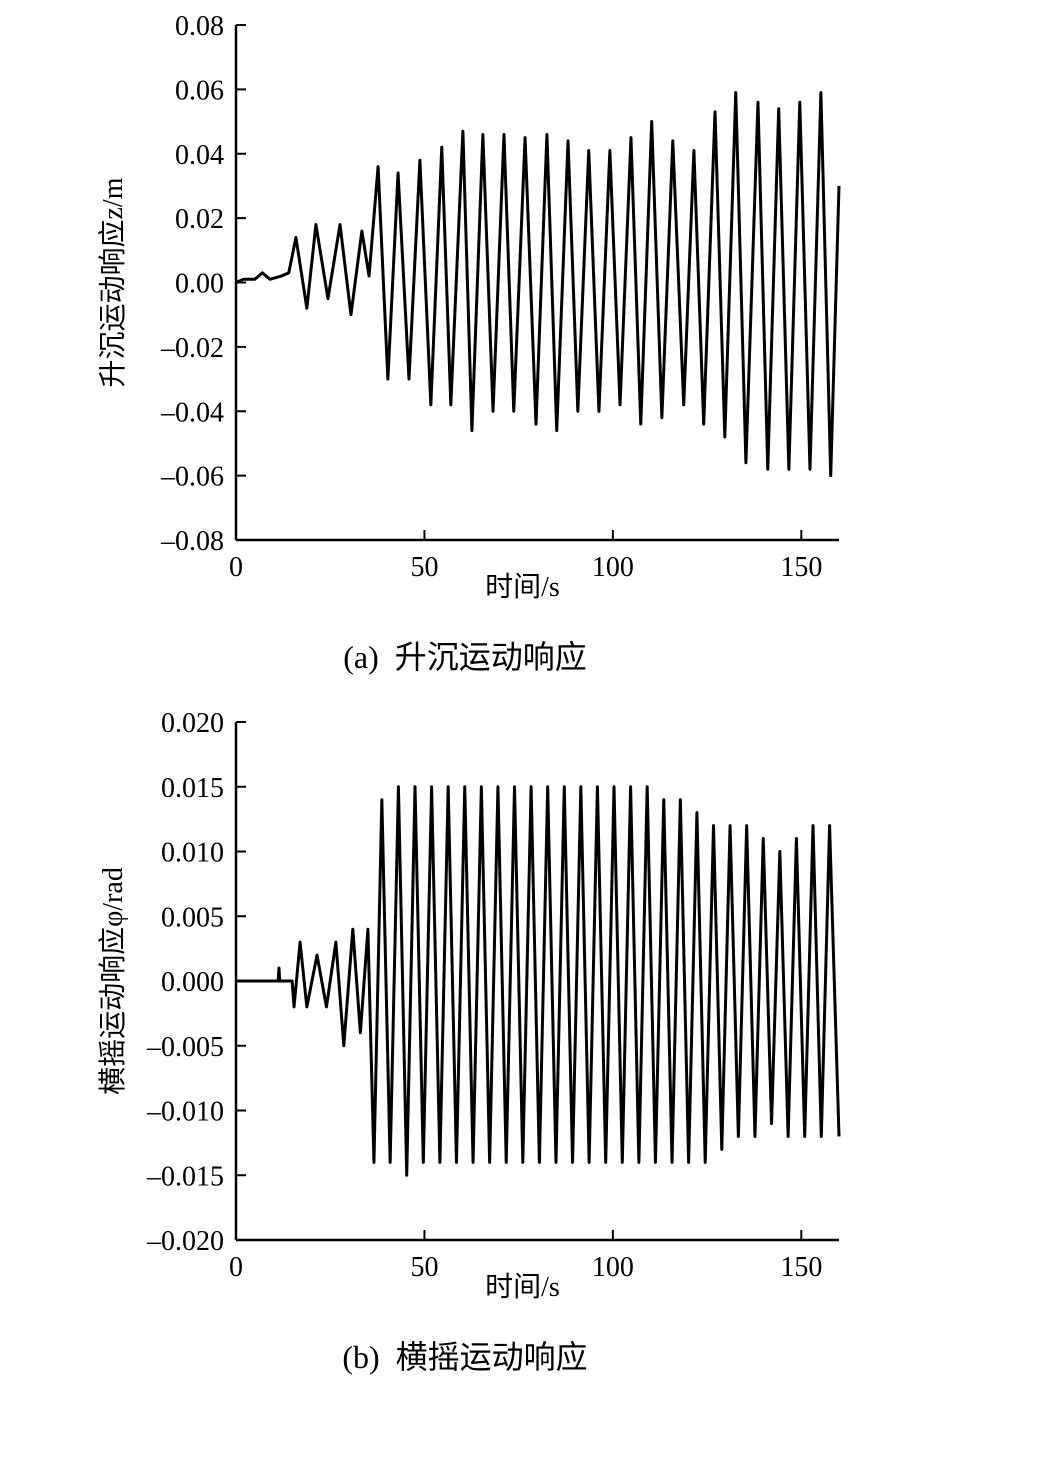 The width and height of the screenshot is (1058, 1460). What do you see at coordinates (185, 1176) in the screenshot?
I see `y-tick-label: –0.015` at bounding box center [185, 1176].